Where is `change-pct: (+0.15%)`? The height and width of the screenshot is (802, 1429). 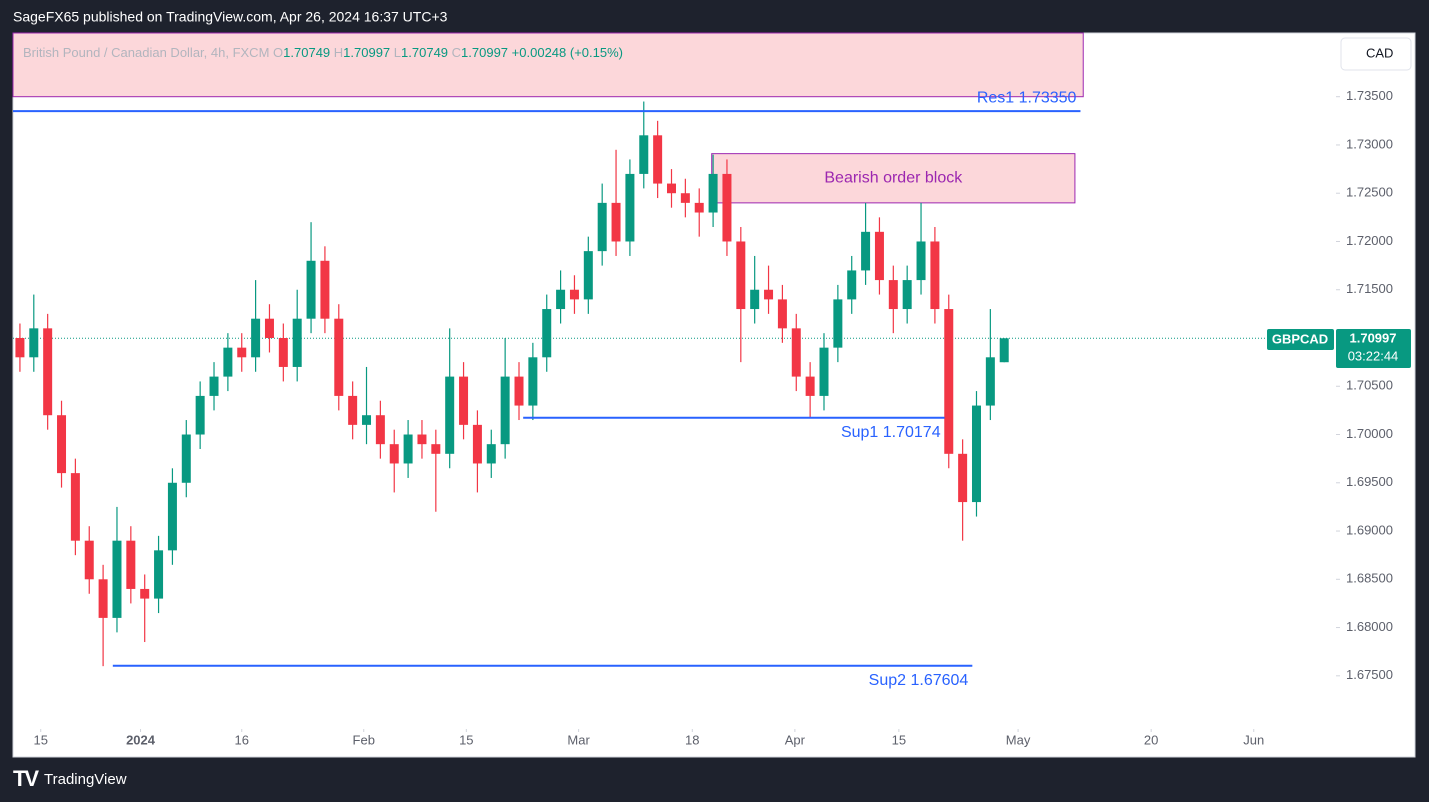 change-pct: (+0.15%) is located at coordinates (596, 52).